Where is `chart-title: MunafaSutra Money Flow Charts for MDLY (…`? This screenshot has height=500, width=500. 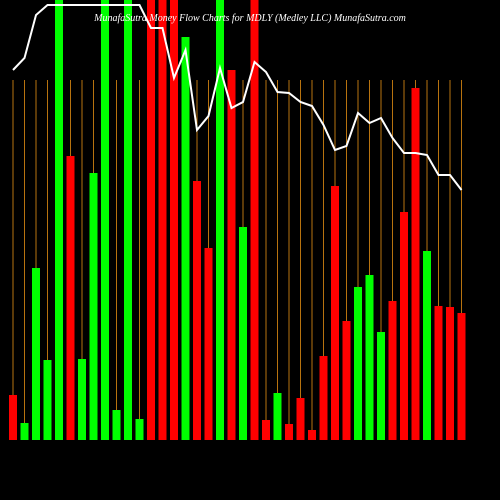 chart-title: MunafaSutra Money Flow Charts for MDLY (… is located at coordinates (249, 18).